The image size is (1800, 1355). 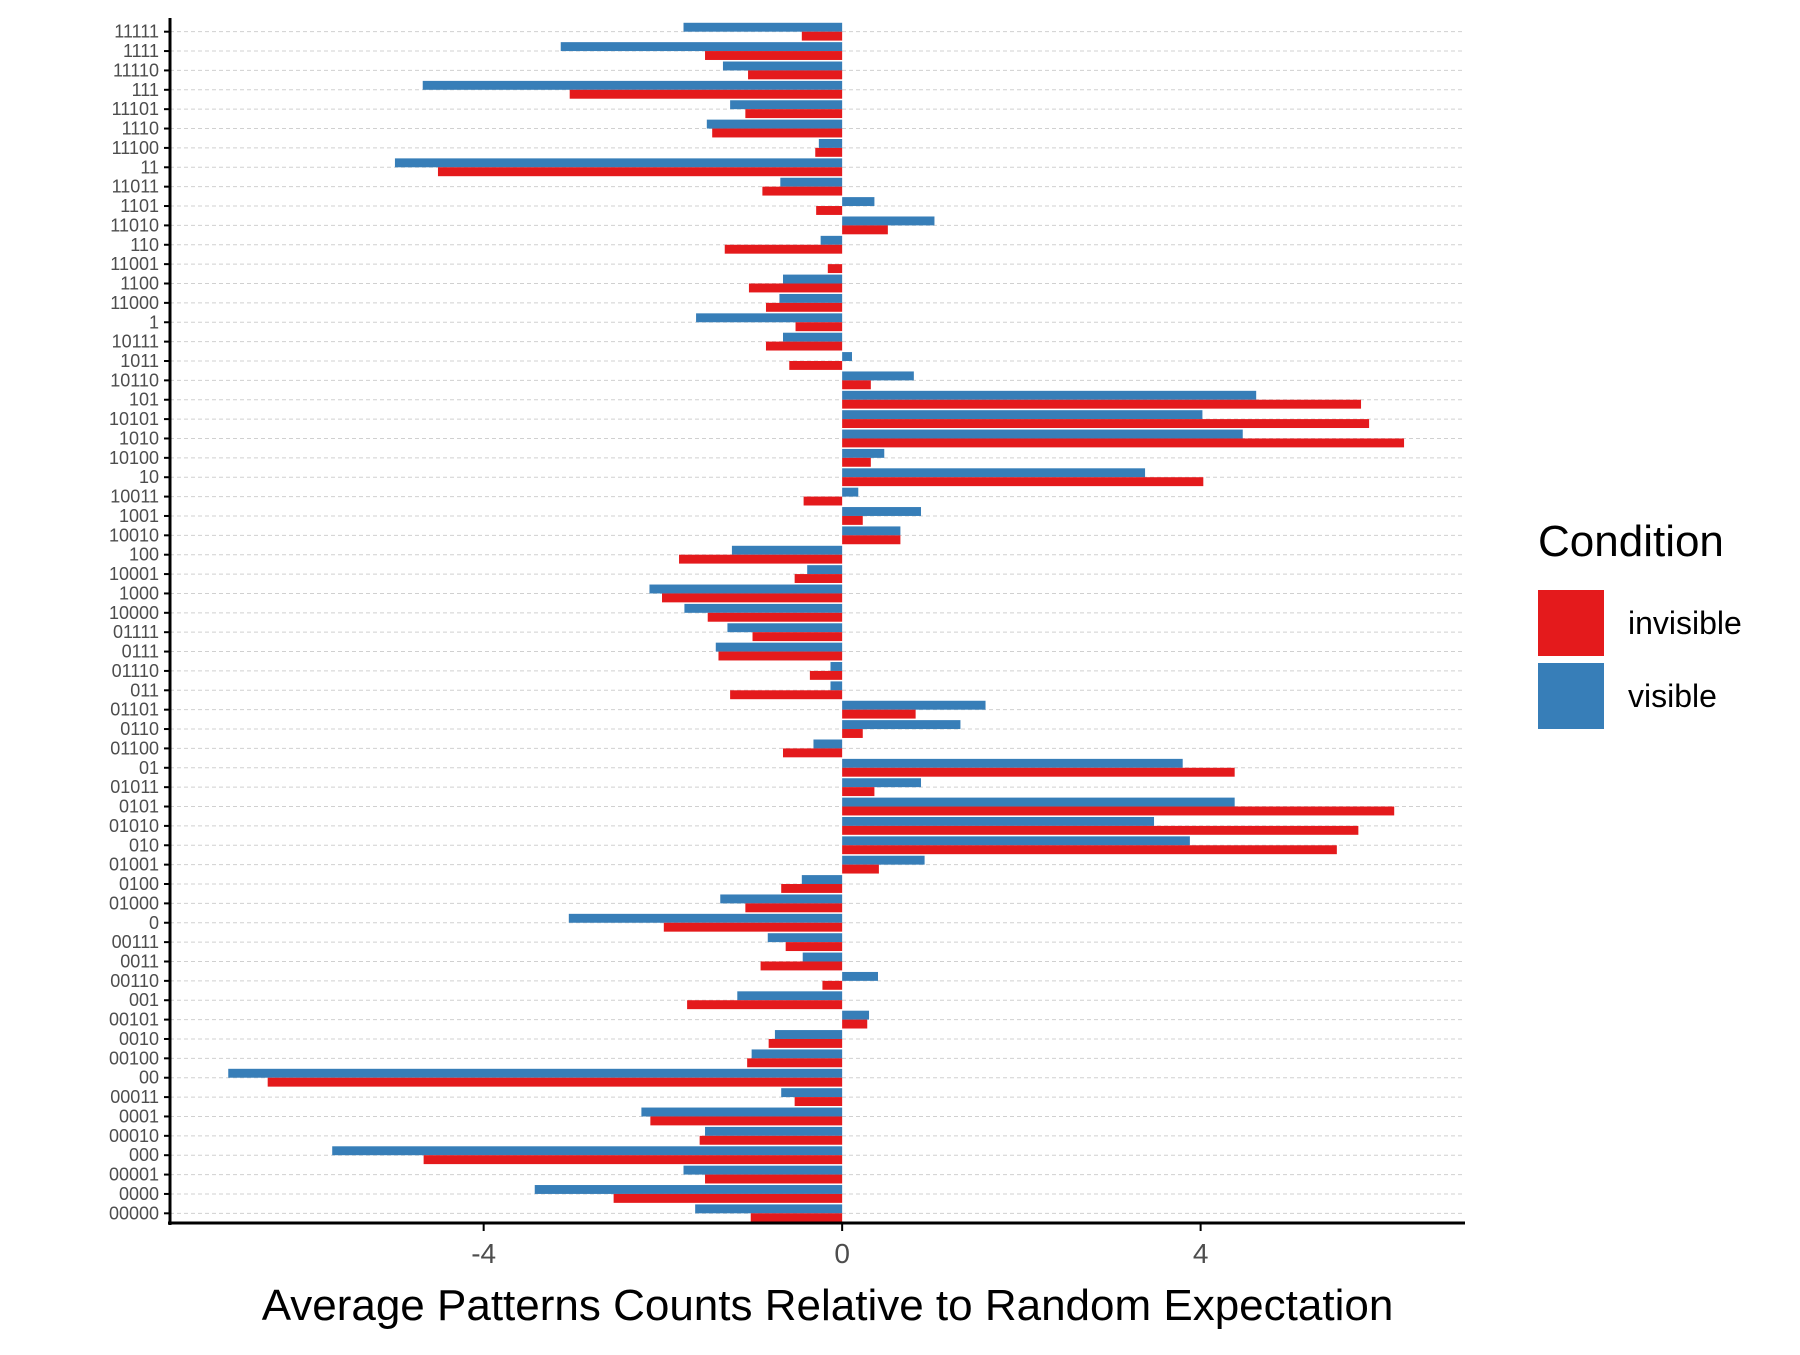 I want to click on y-tick-label: 111, so click(x=145, y=90).